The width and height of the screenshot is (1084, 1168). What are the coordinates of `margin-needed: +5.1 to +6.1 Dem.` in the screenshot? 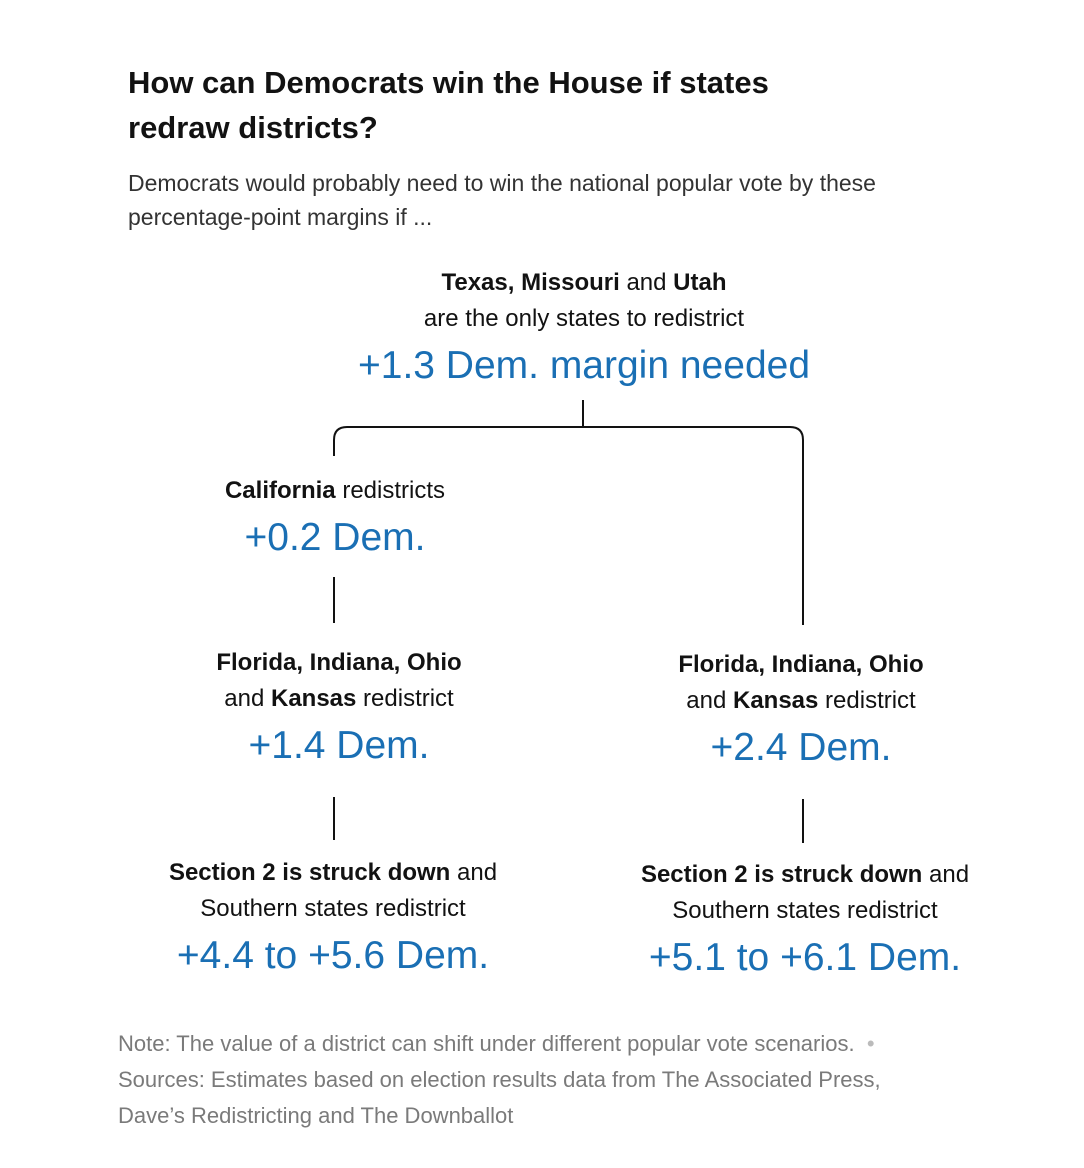 It's located at (805, 957).